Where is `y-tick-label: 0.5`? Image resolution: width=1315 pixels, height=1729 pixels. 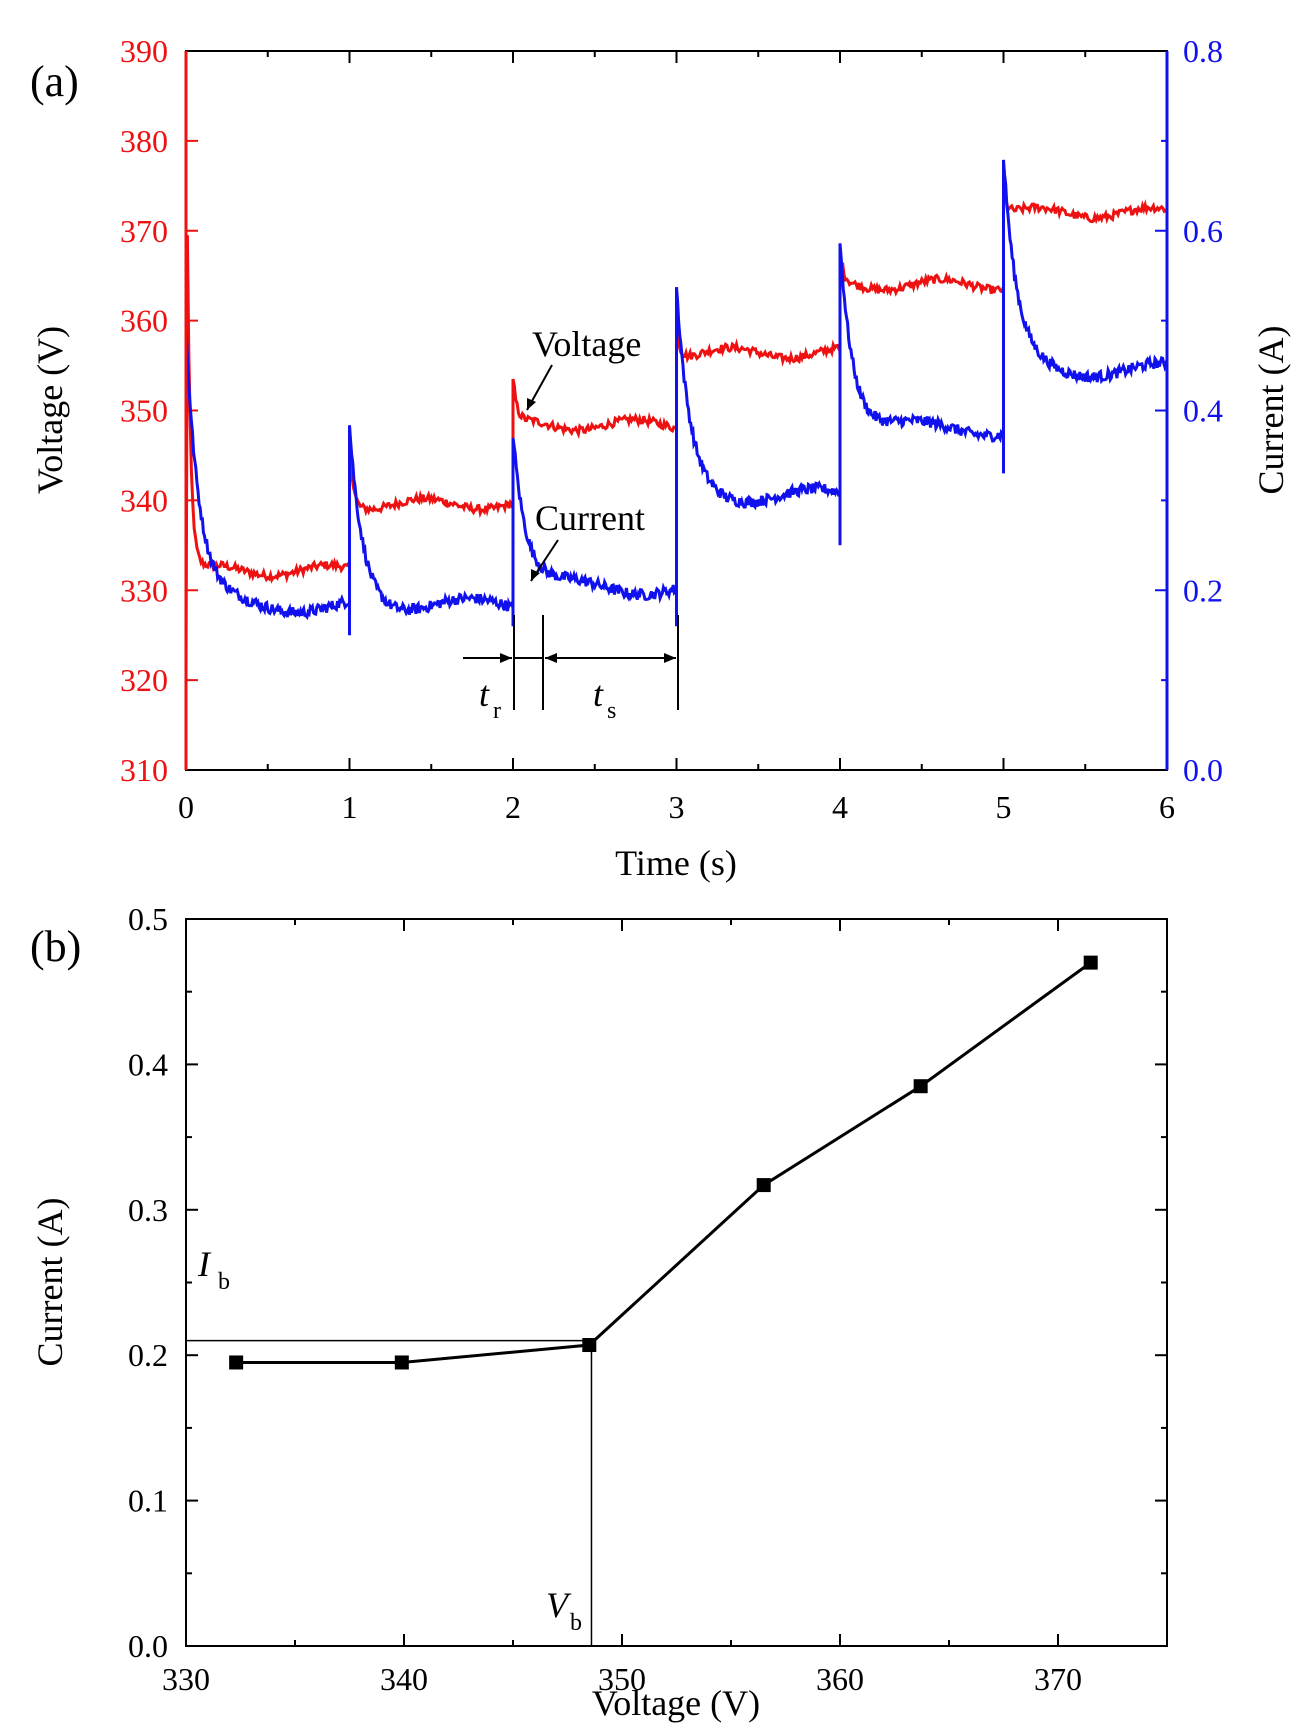 y-tick-label: 0.5 is located at coordinates (148, 919).